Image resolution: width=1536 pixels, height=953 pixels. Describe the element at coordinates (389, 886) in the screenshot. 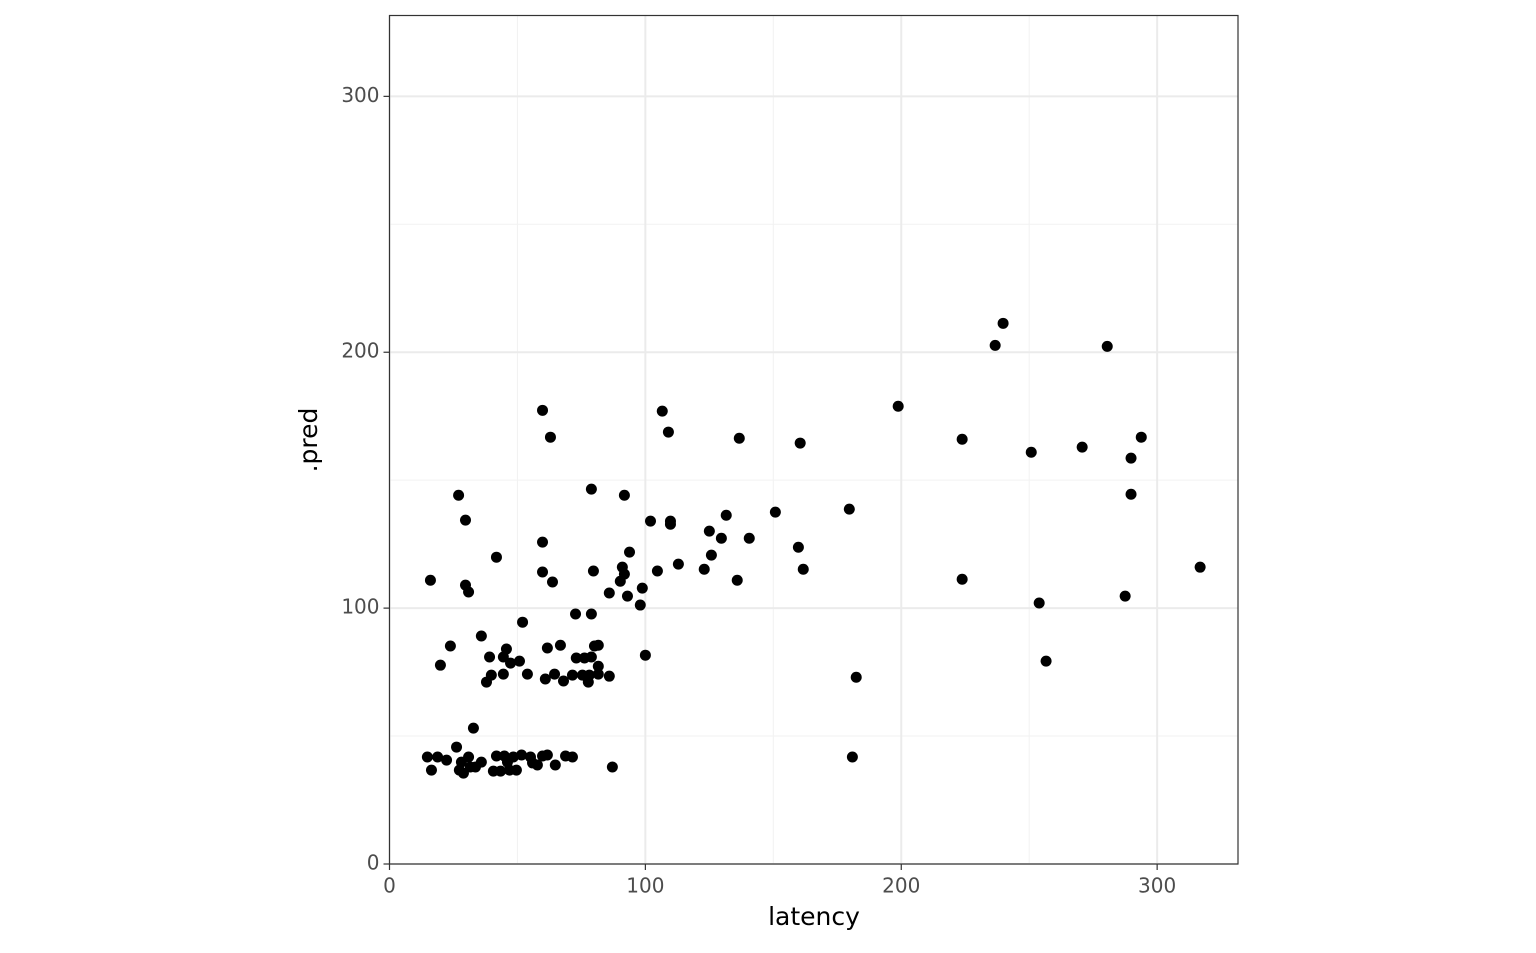

I see `x-tick-label: 0` at that location.